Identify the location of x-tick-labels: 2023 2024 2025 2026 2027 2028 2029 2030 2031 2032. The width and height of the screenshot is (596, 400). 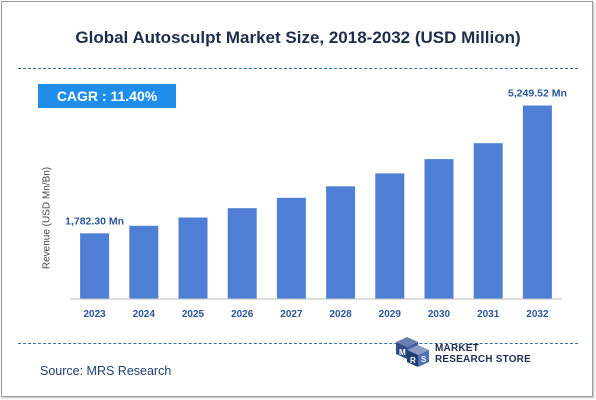
(315, 314).